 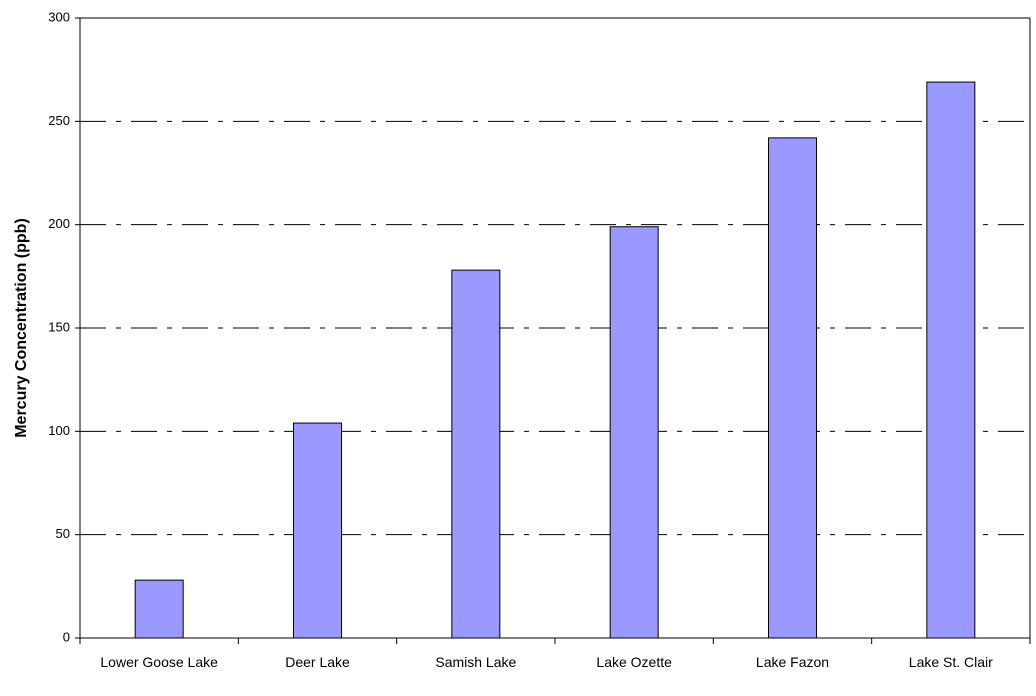 I want to click on x-tick-label: Lake Fazon, so click(x=792, y=662).